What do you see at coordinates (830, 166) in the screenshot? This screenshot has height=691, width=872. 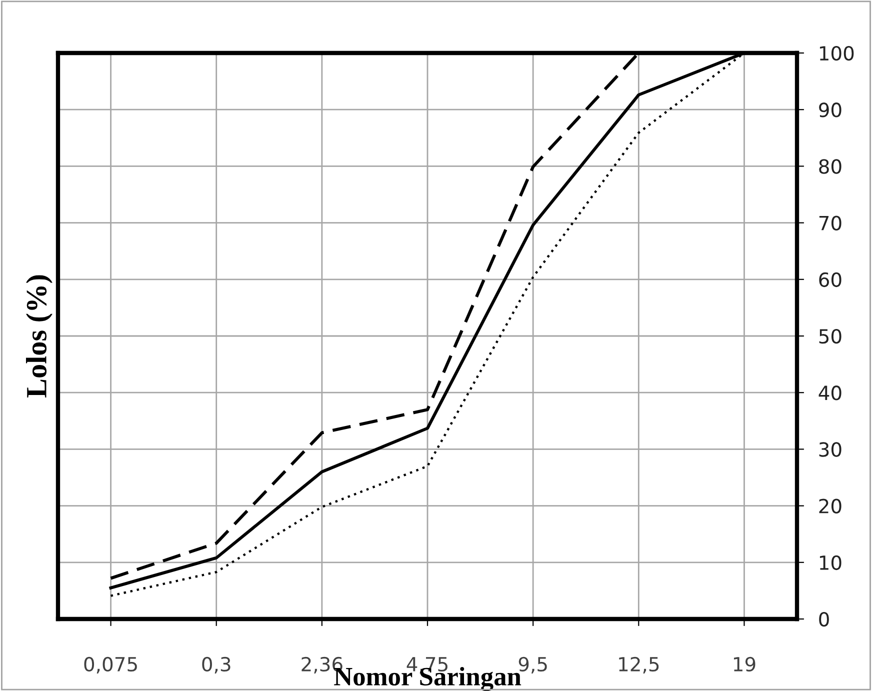 I see `y-tick-label: 80` at bounding box center [830, 166].